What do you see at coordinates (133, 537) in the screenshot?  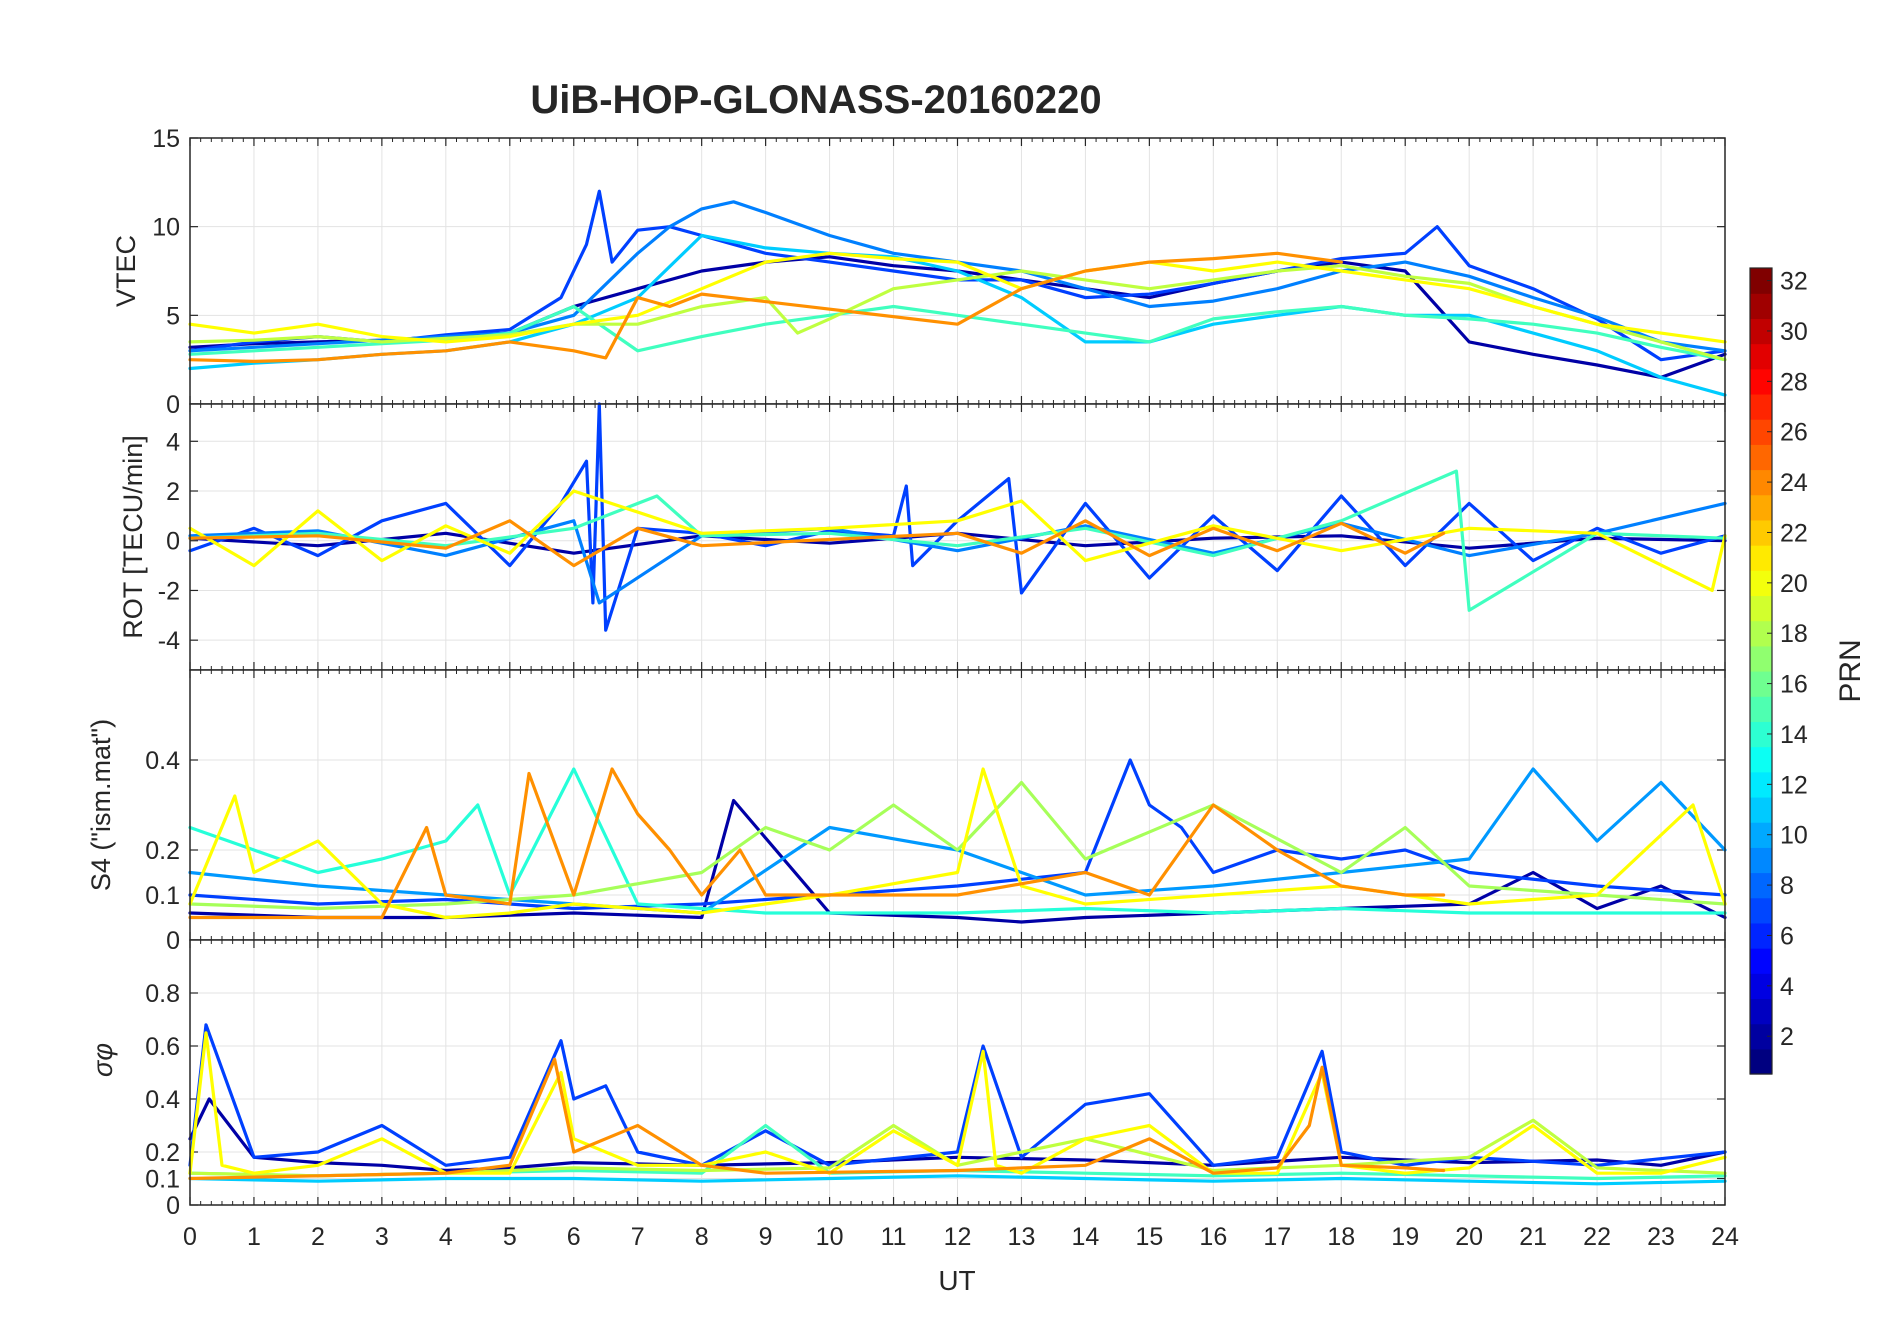 I see `rot-y-axis-label: ROT [TECU/min]` at bounding box center [133, 537].